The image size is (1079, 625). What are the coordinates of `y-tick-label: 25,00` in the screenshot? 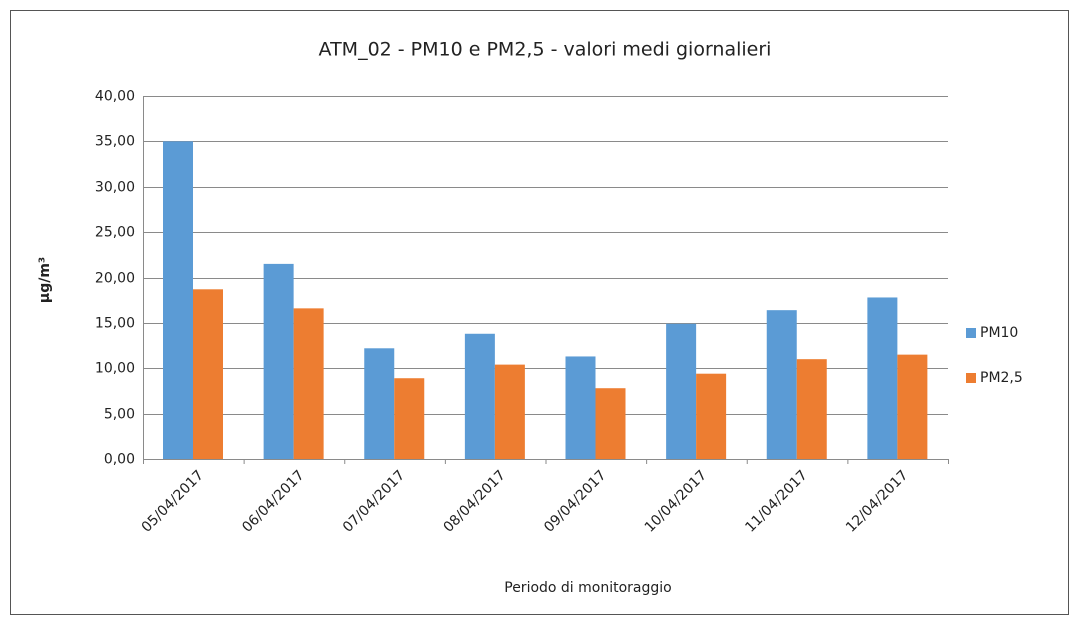 It's located at (115, 233).